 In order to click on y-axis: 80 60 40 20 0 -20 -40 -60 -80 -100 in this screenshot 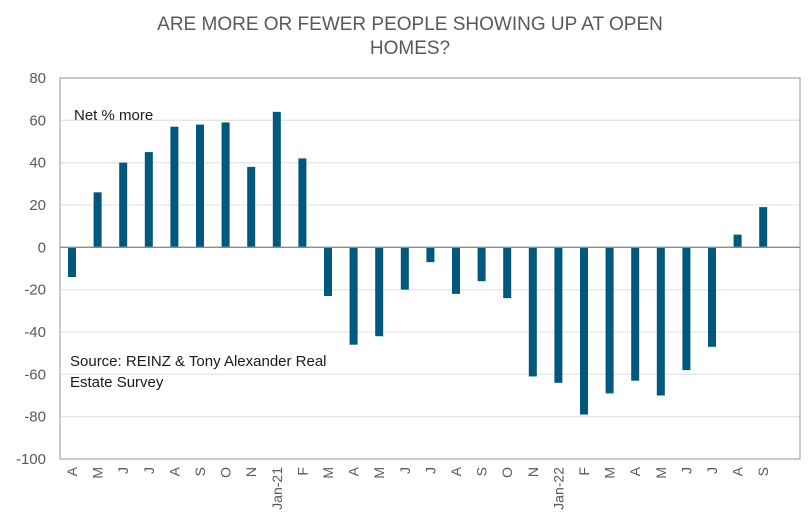, I will do `click(31, 269)`.